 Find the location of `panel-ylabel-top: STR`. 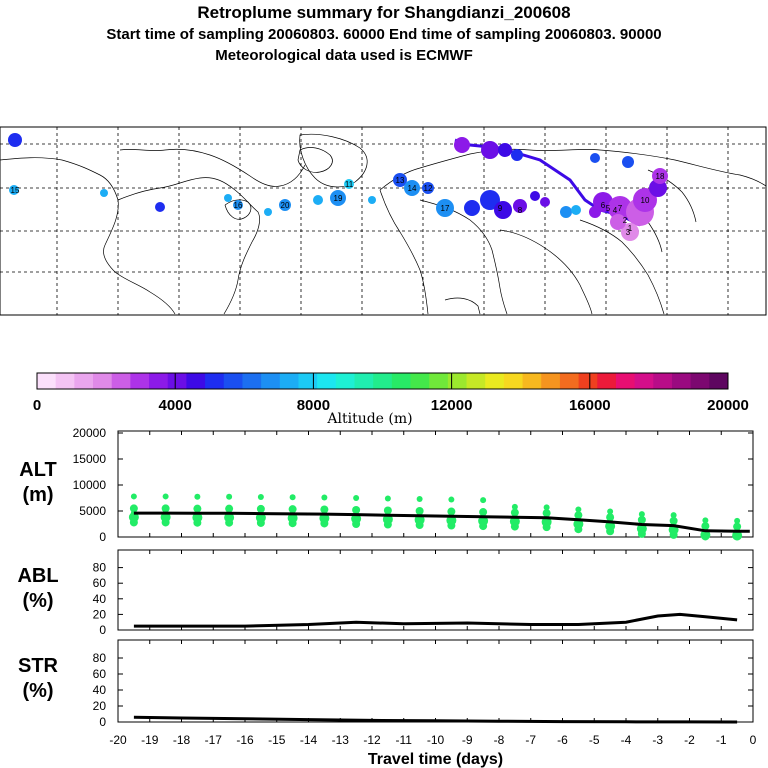

panel-ylabel-top: STR is located at coordinates (38, 666).